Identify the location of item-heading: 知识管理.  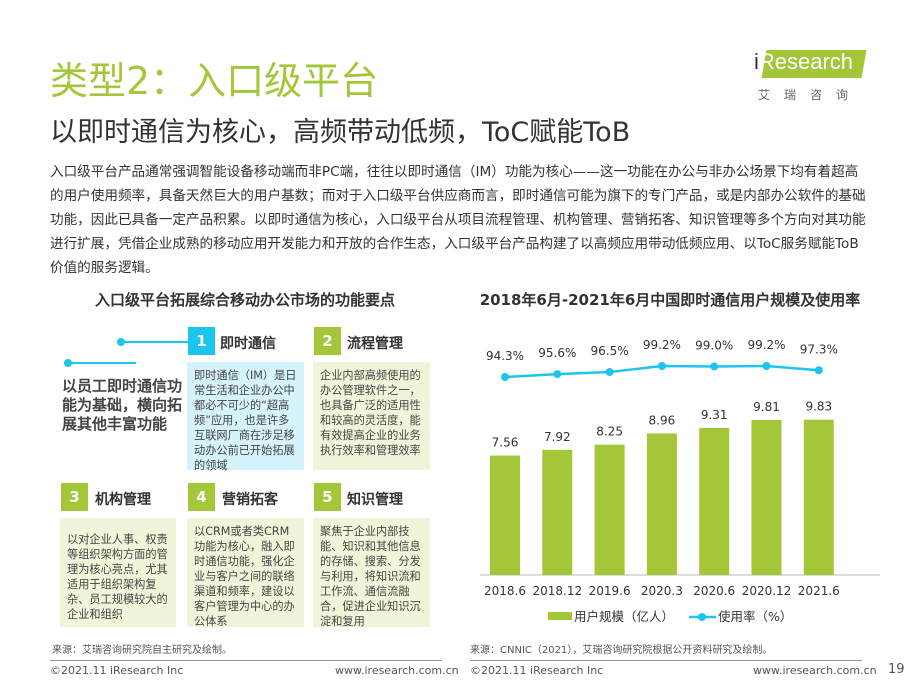
(375, 500).